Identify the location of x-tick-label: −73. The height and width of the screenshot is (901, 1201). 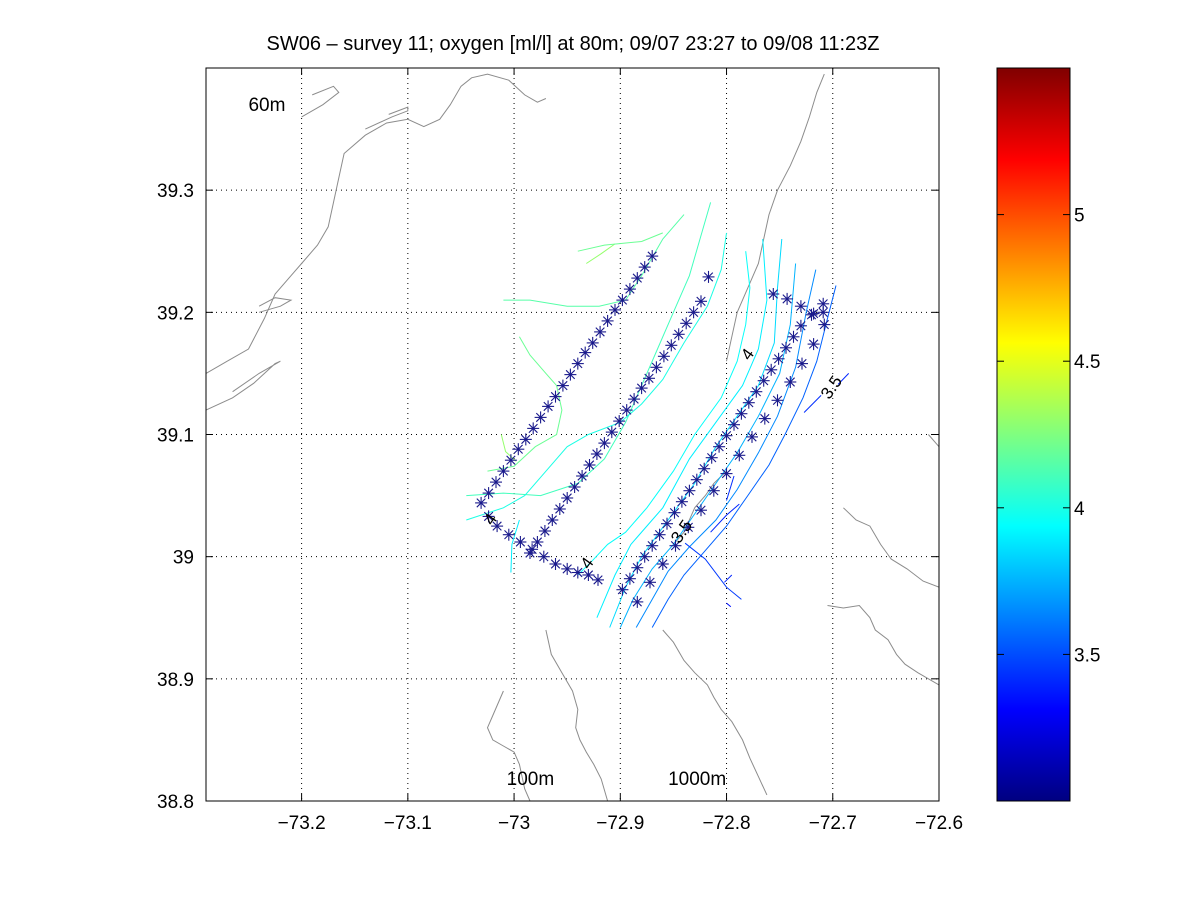
(514, 823).